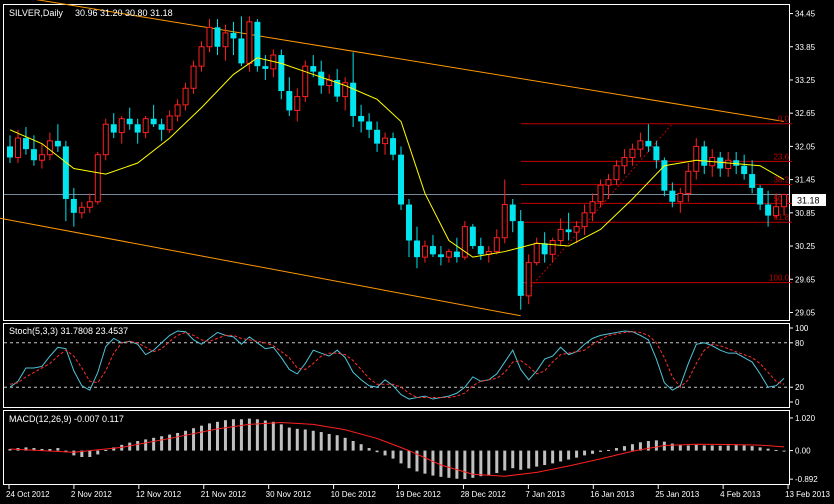 This screenshot has width=834, height=504. Describe the element at coordinates (289, 494) in the screenshot. I see `date-axis-label: 30 Nov 2012` at that location.